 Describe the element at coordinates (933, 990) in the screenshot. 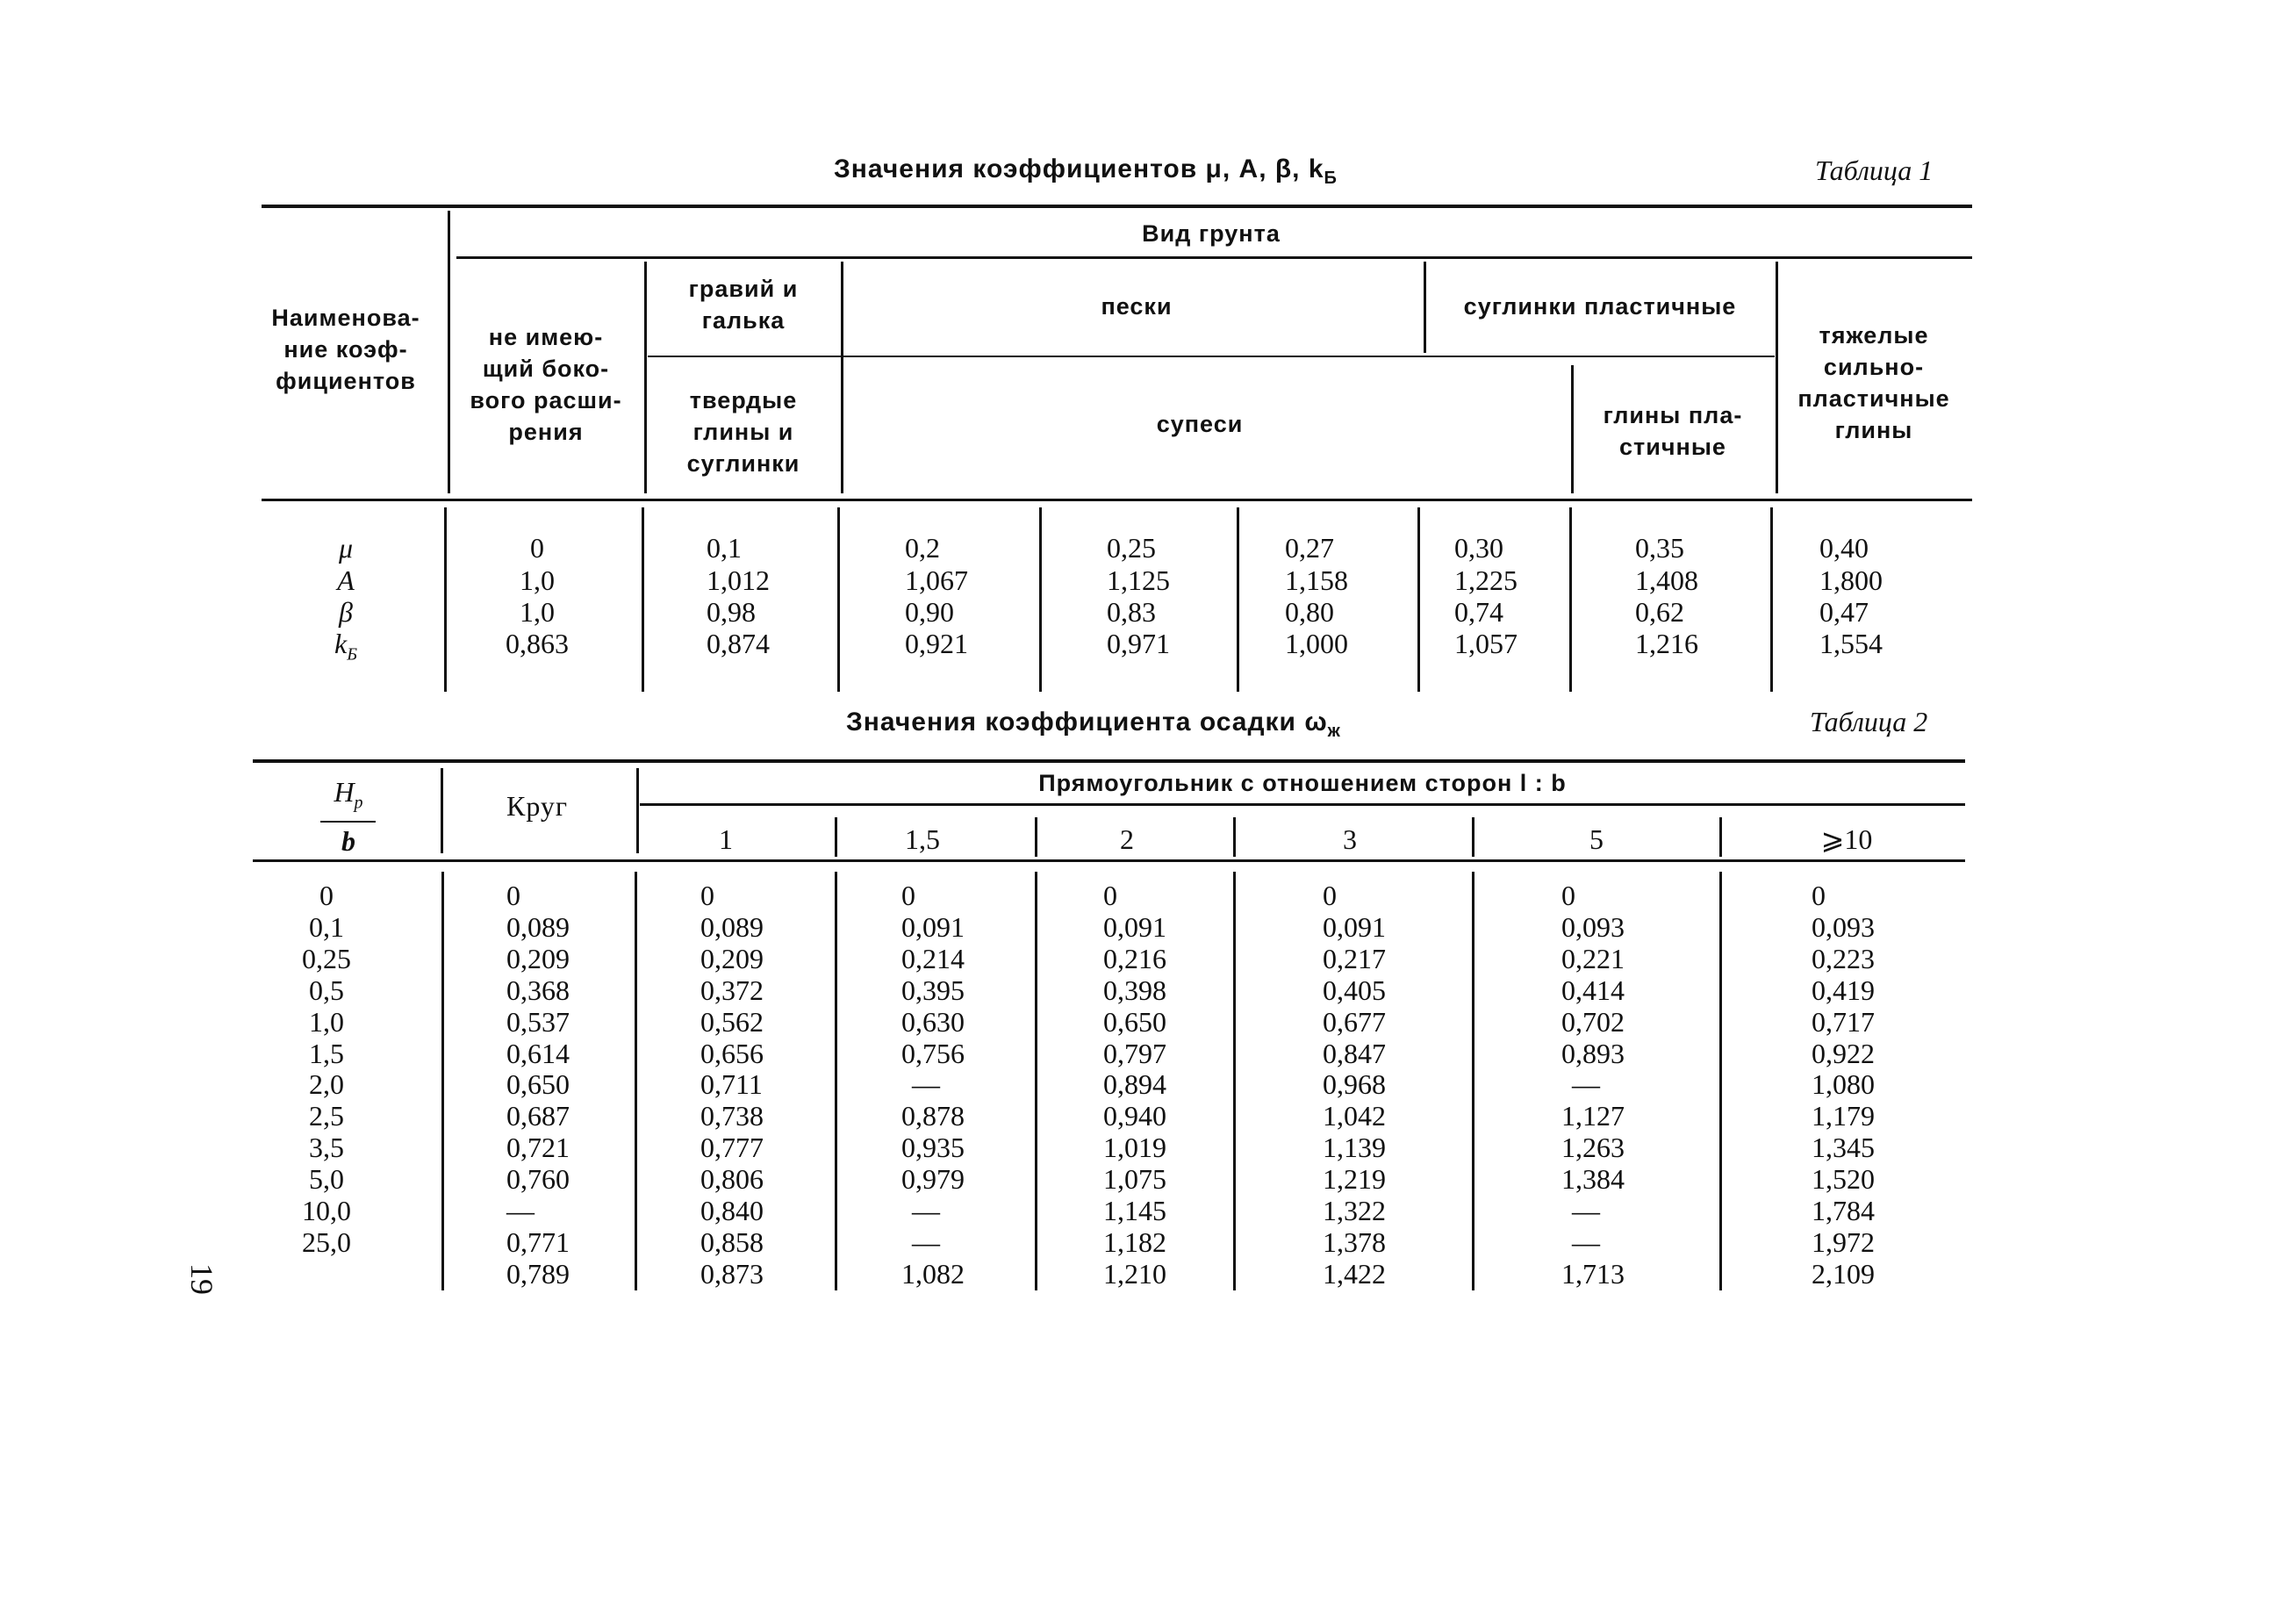

I see `table-cell: 0,395` at that location.